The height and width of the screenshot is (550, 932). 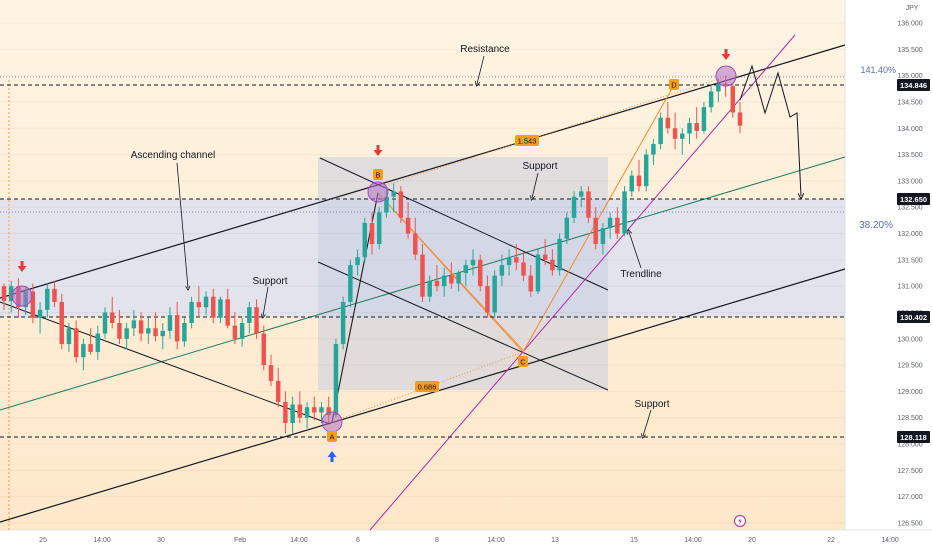 What do you see at coordinates (876, 225) in the screenshot?
I see `fib-382-label: 38.20%` at bounding box center [876, 225].